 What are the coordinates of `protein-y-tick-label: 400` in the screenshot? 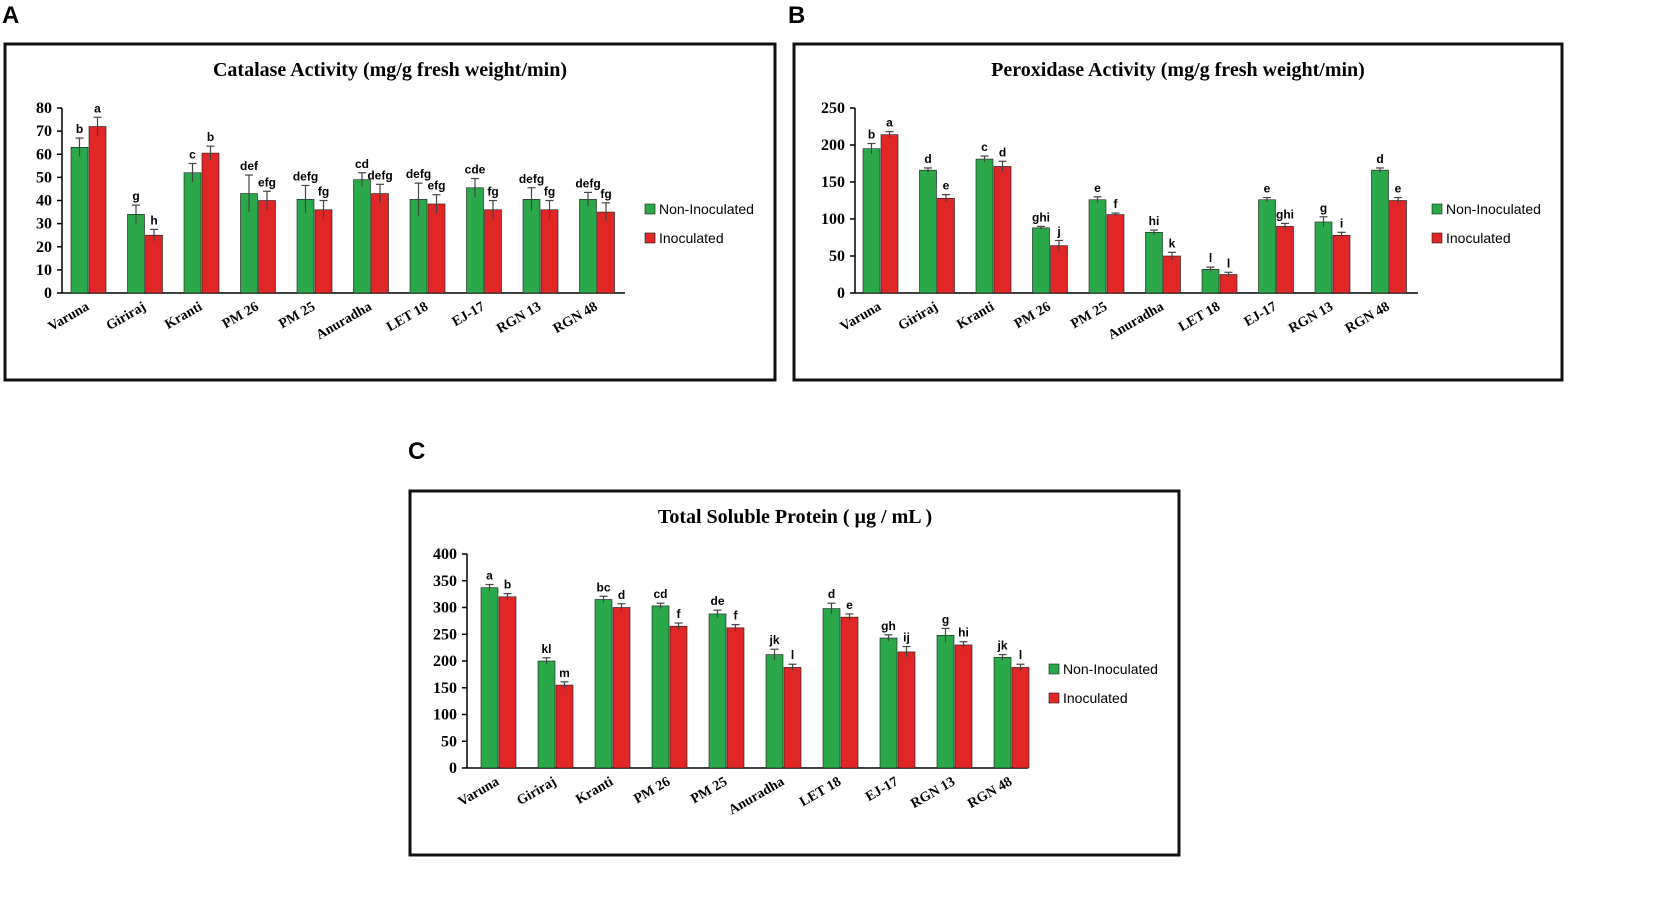 It's located at (445, 554).